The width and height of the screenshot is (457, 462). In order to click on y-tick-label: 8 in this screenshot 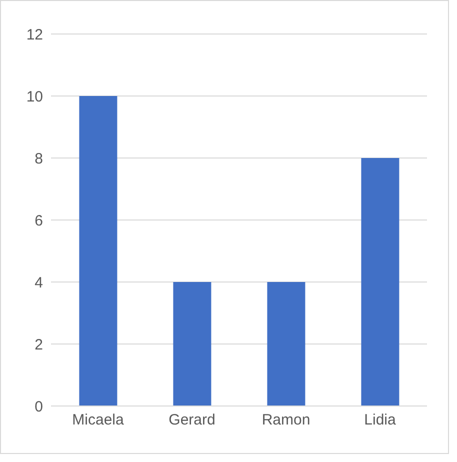, I will do `click(38, 159)`.